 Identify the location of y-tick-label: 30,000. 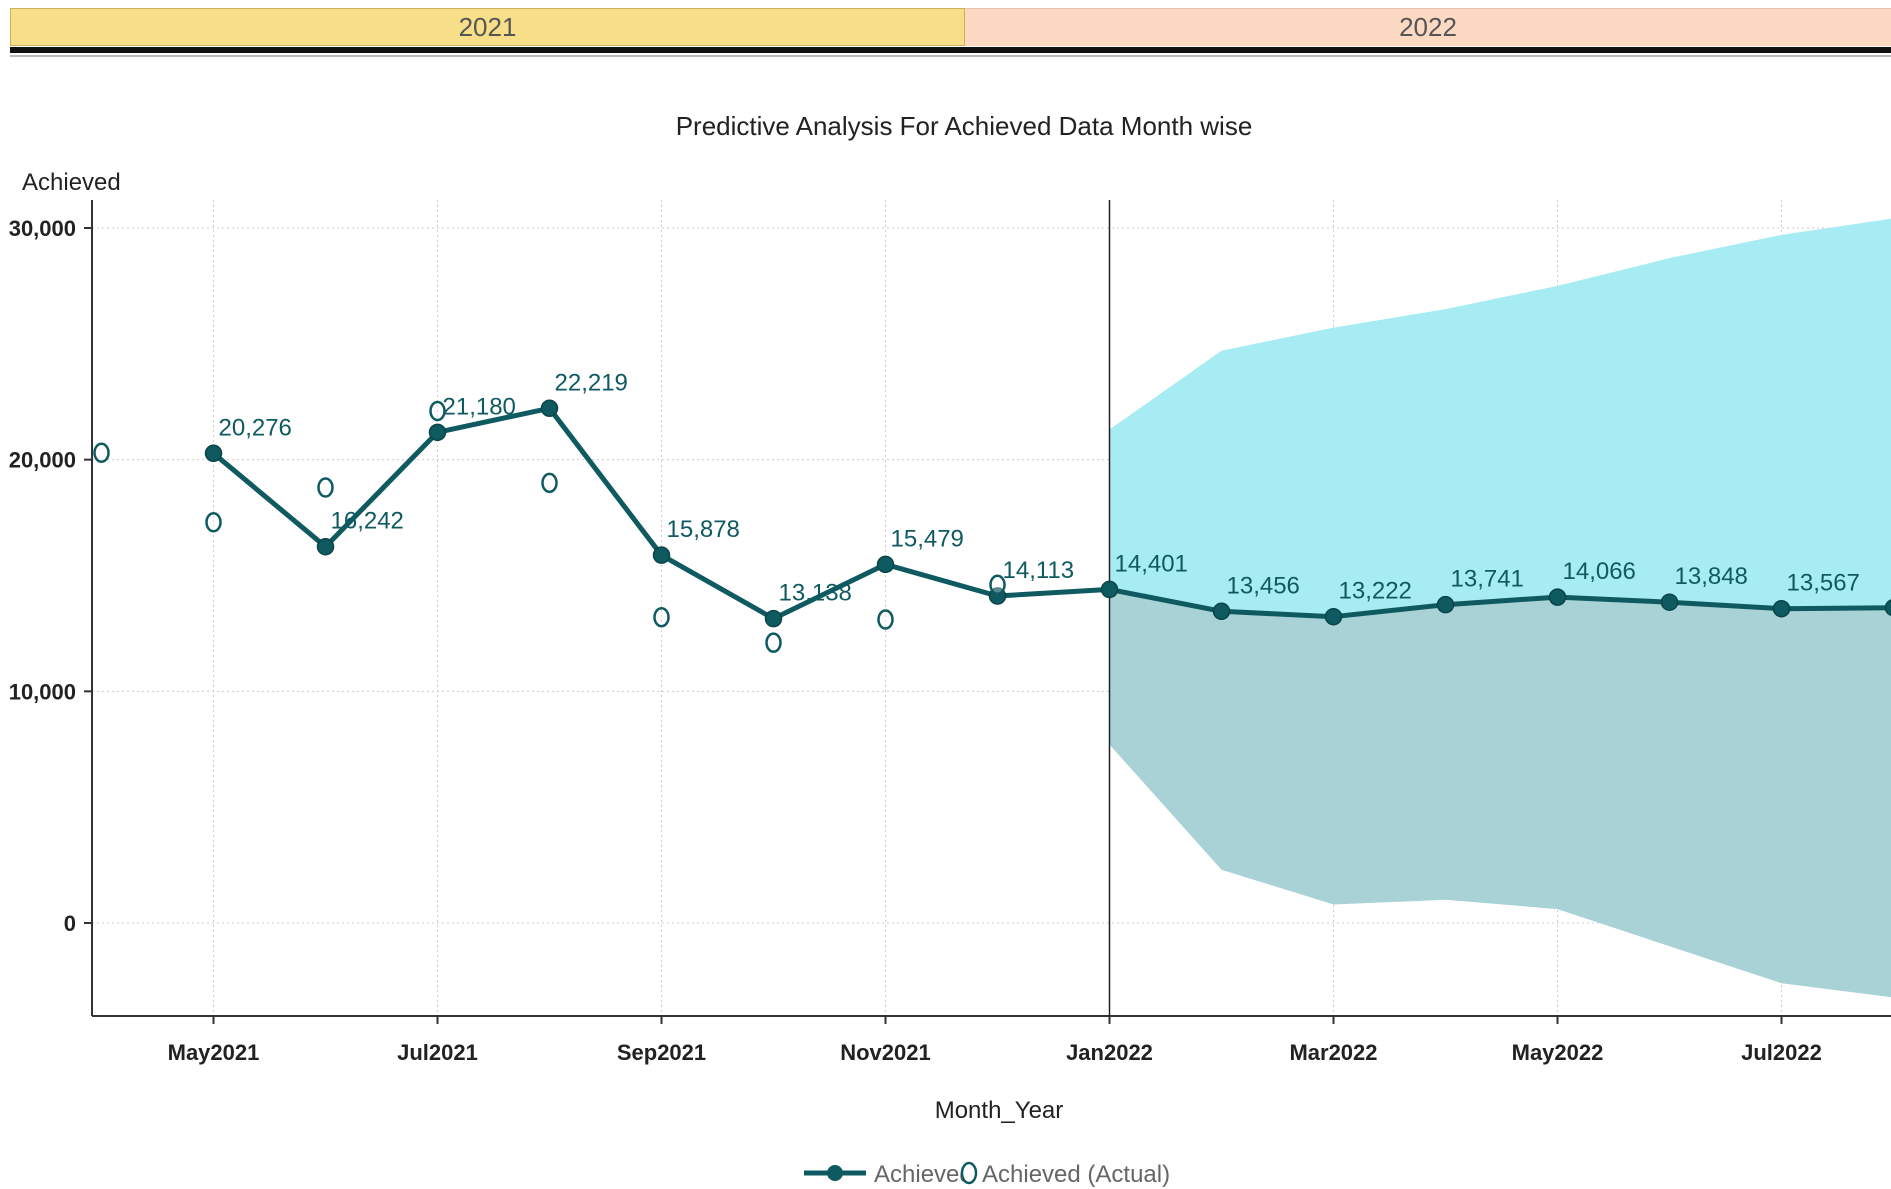
(42, 228).